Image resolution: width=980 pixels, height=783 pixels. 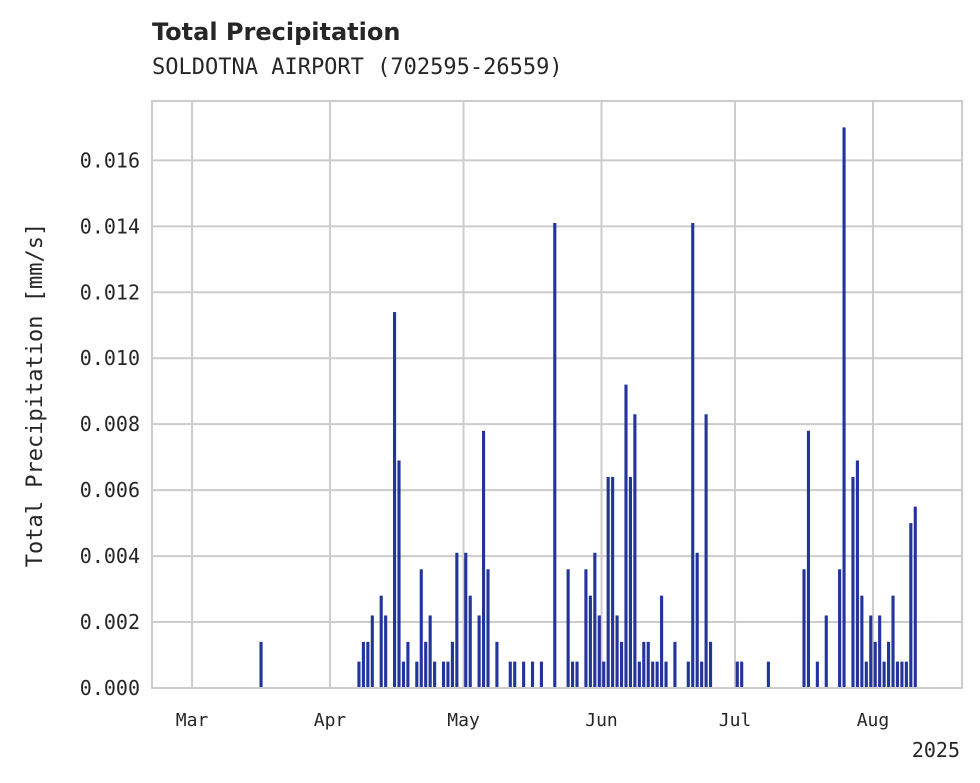 What do you see at coordinates (110, 358) in the screenshot?
I see `y-tick-label: 0.010` at bounding box center [110, 358].